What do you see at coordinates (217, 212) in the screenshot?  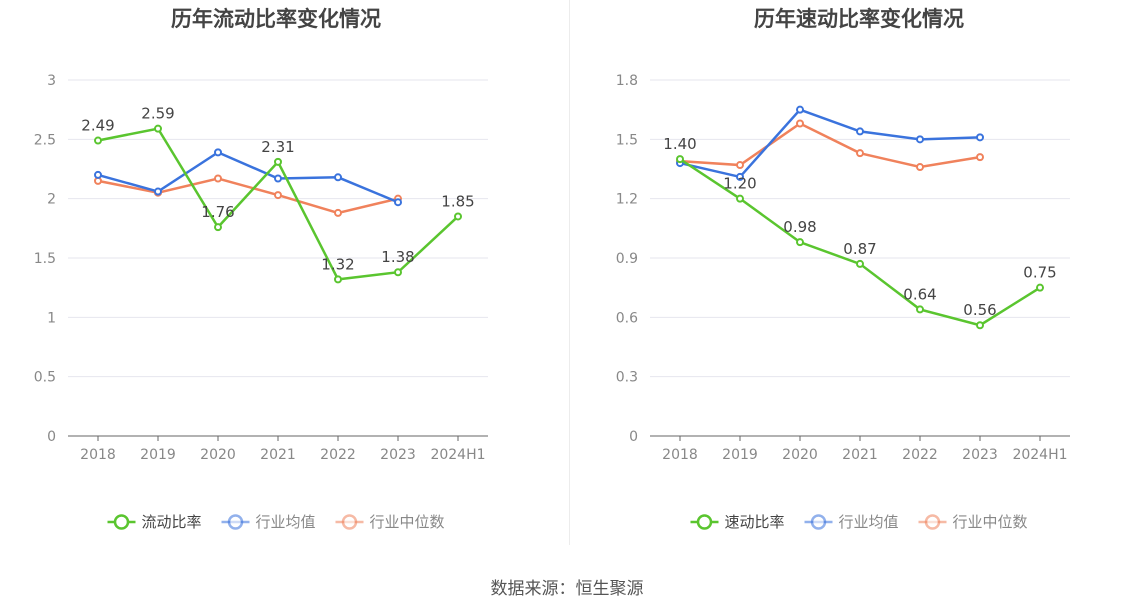 I see `data-label: 1.76` at bounding box center [217, 212].